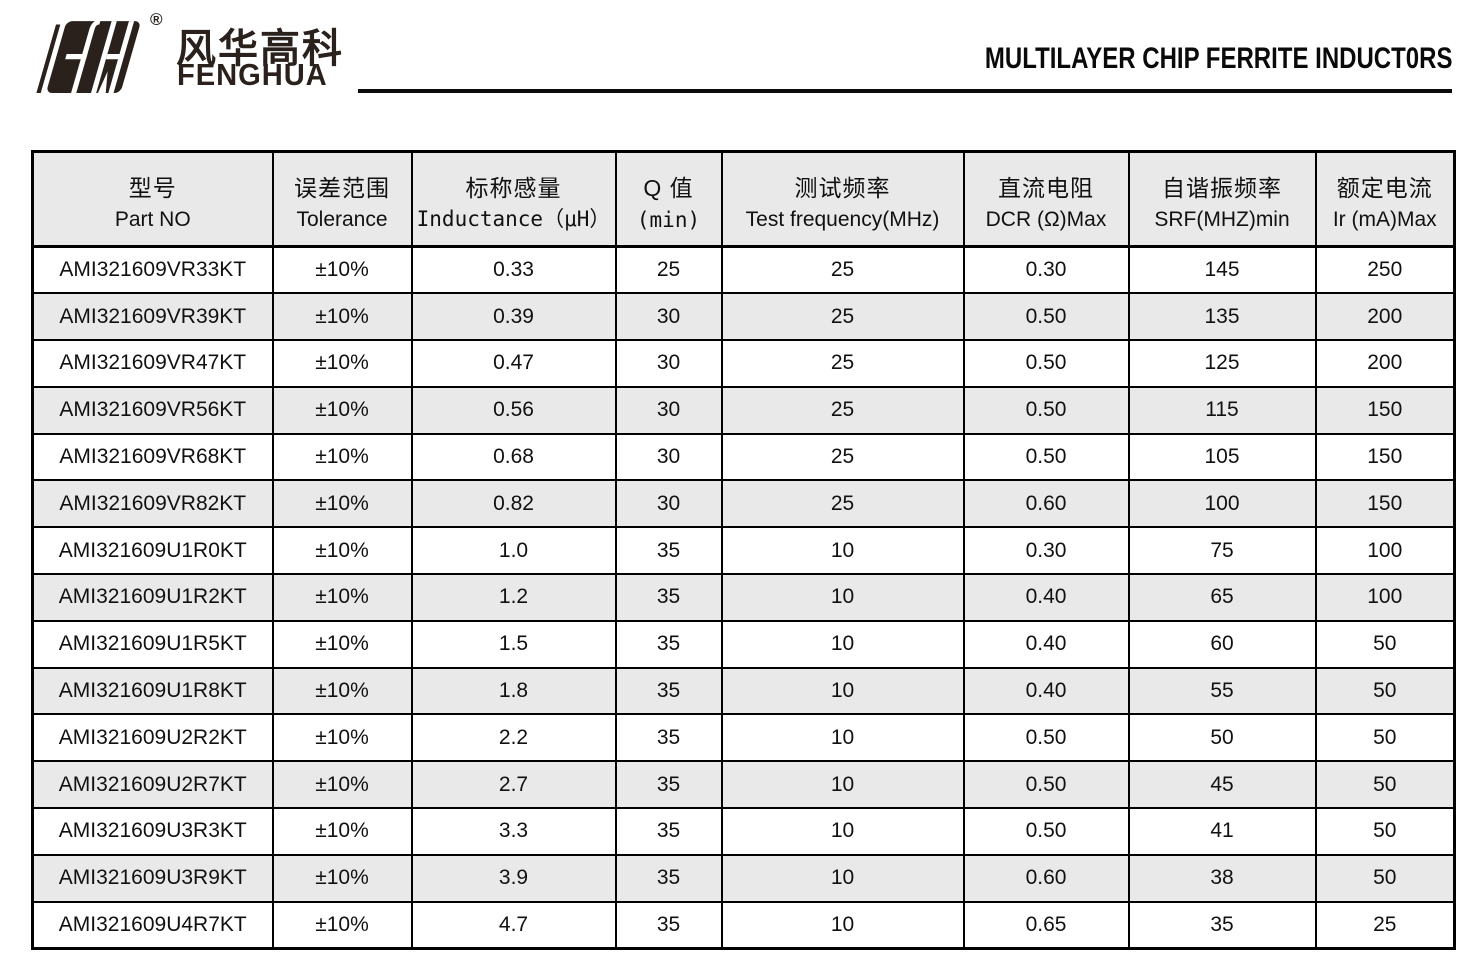 The width and height of the screenshot is (1474, 960). Describe the element at coordinates (1218, 58) in the screenshot. I see `page-title: MULTILAYER CHIP FERRITE INDUCT0RS` at that location.